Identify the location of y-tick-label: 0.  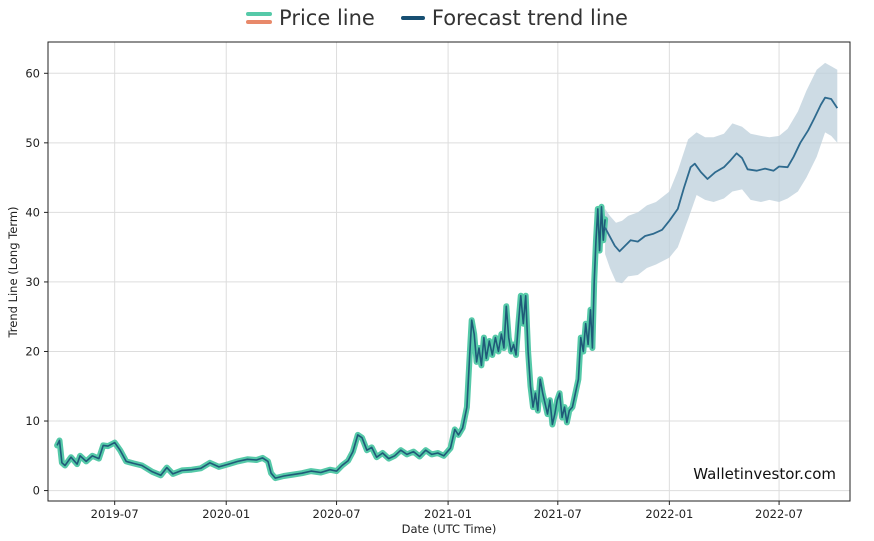
(36, 491).